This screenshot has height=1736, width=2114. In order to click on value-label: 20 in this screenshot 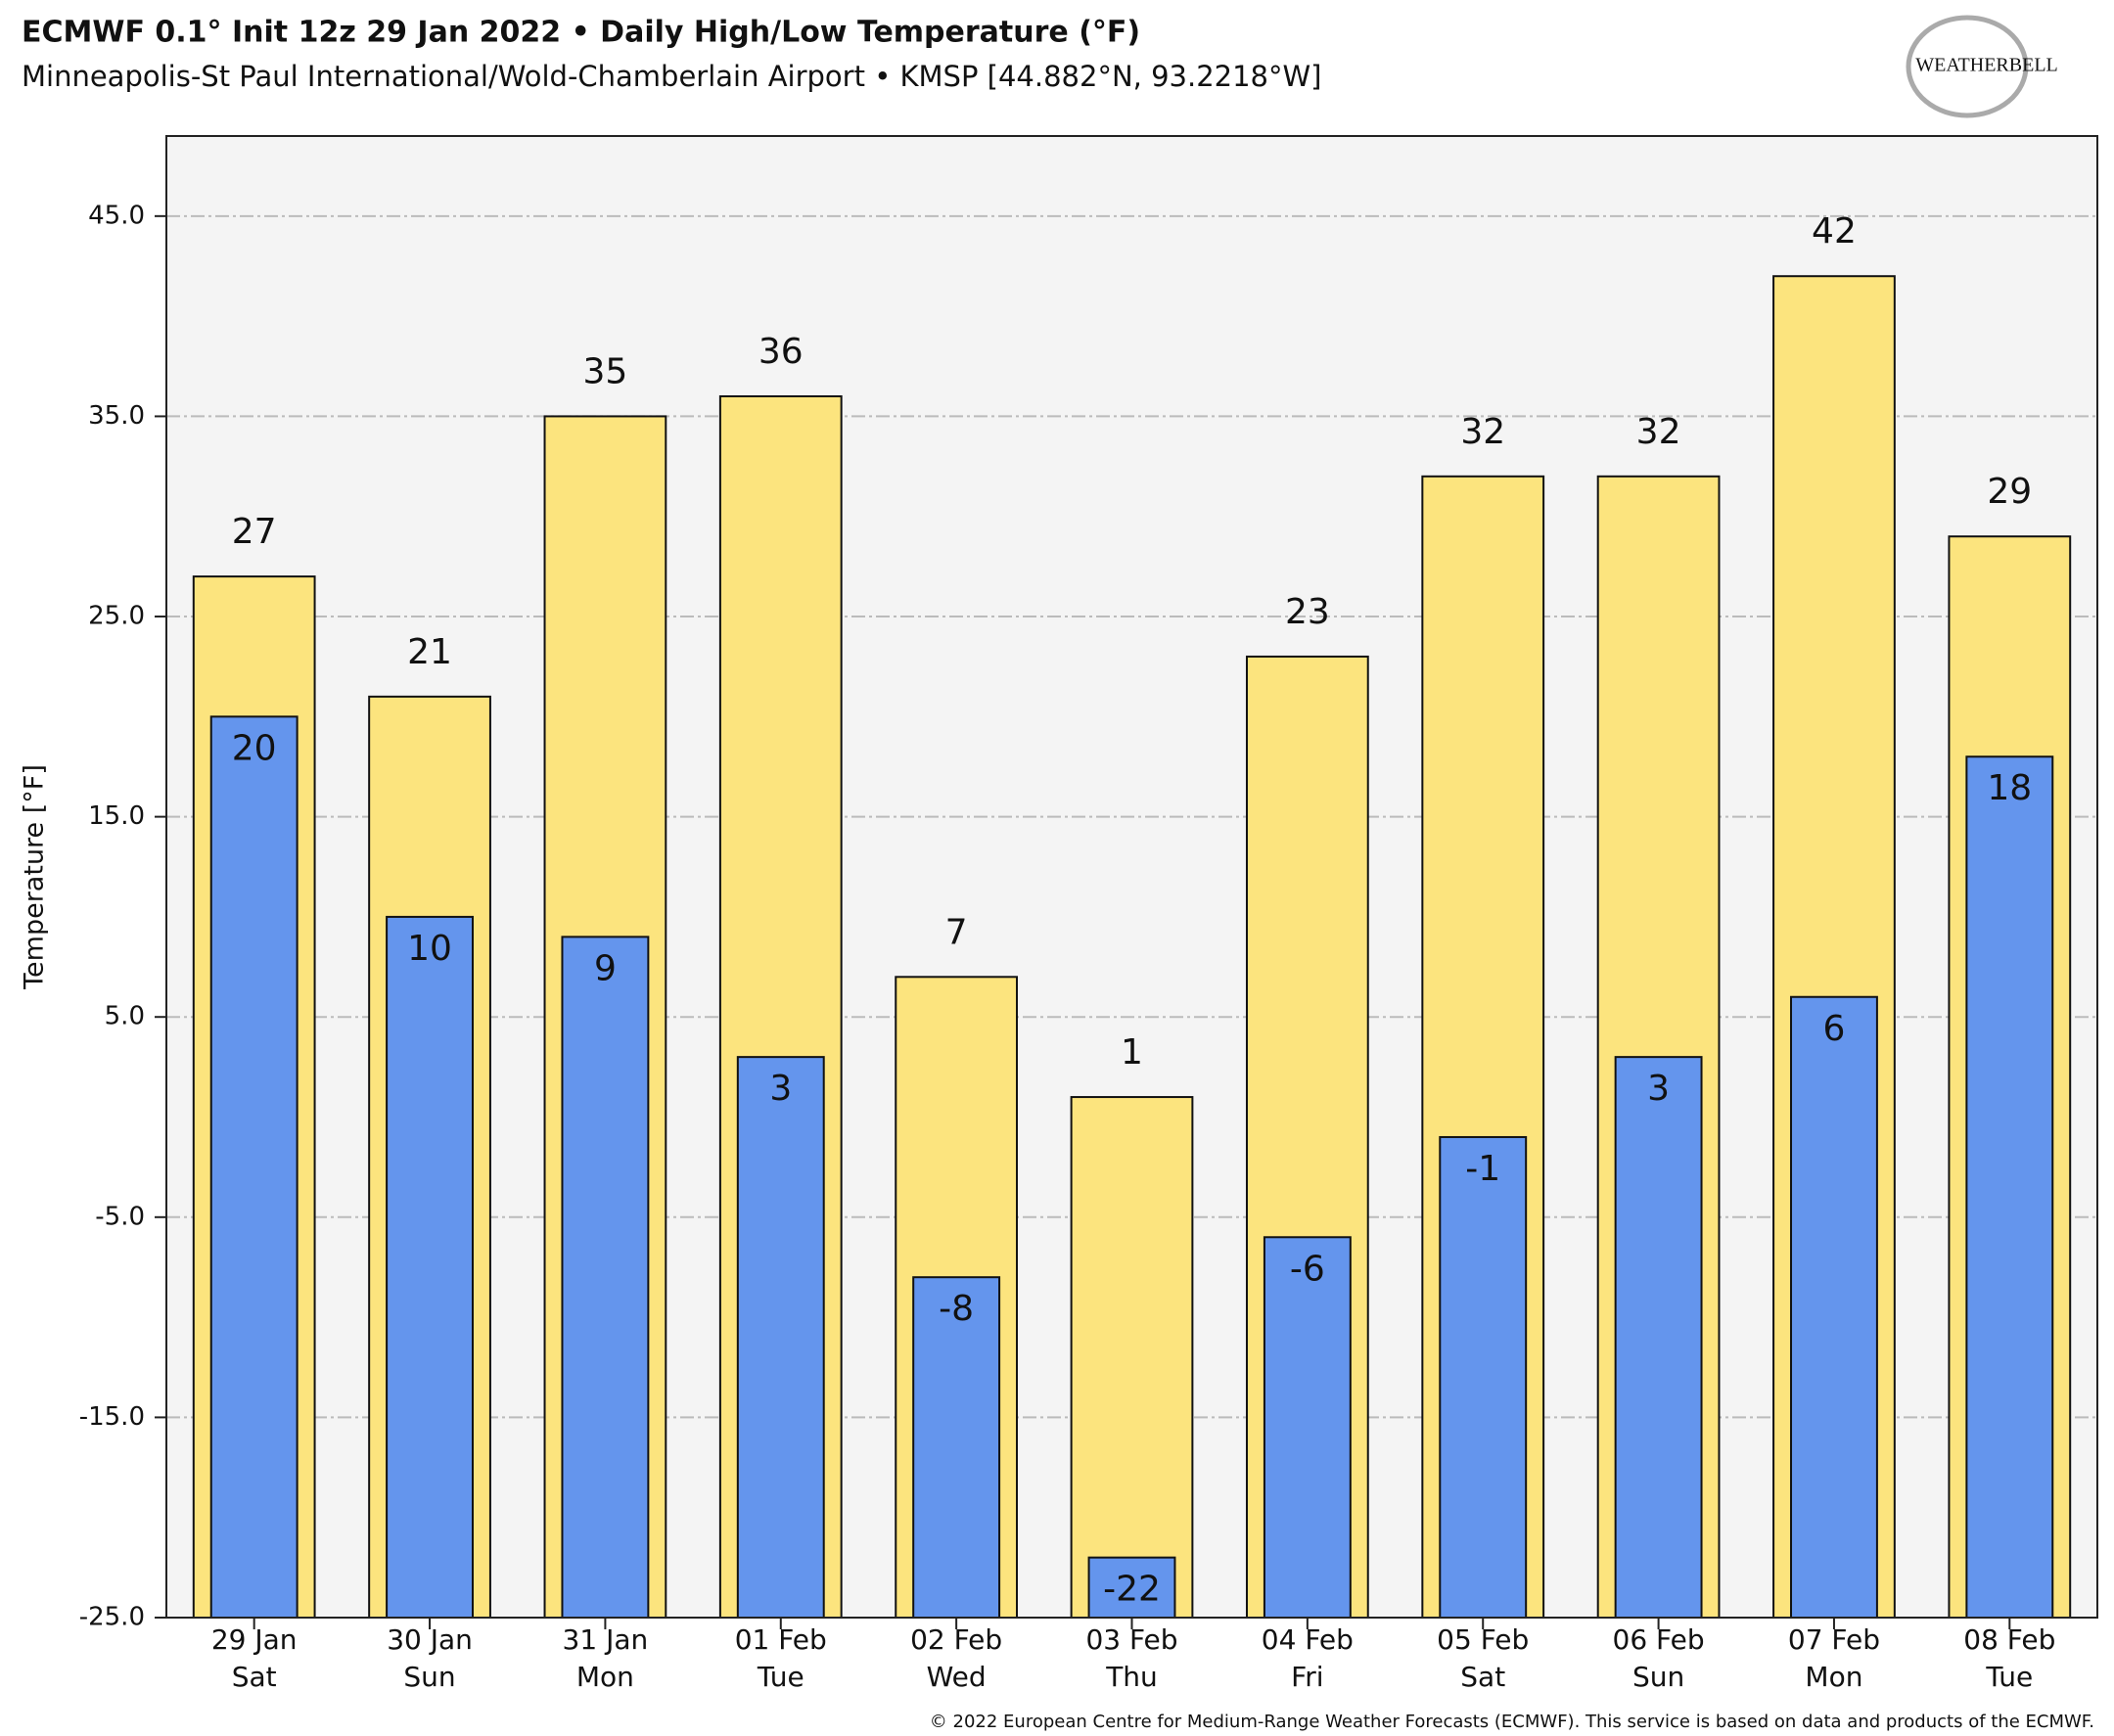, I will do `click(254, 748)`.